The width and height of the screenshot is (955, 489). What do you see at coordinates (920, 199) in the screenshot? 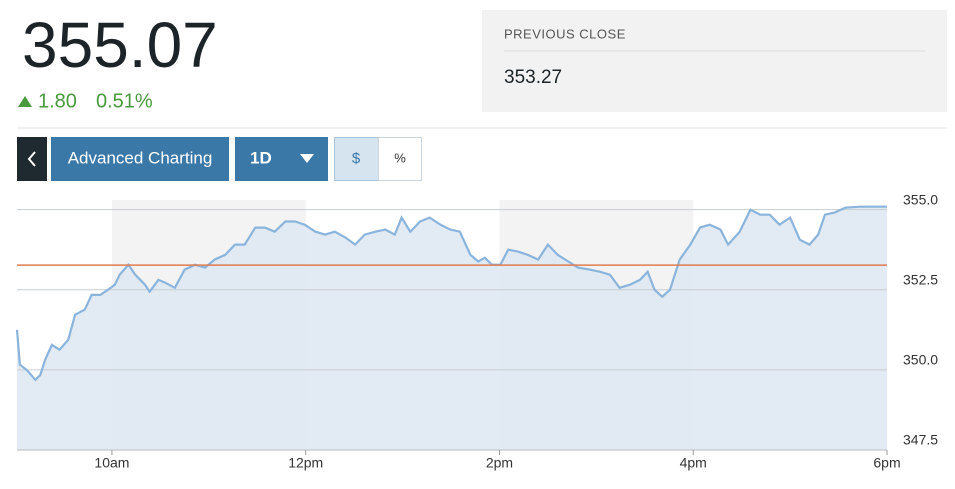
I see `y-tick-label: 355.0` at bounding box center [920, 199].